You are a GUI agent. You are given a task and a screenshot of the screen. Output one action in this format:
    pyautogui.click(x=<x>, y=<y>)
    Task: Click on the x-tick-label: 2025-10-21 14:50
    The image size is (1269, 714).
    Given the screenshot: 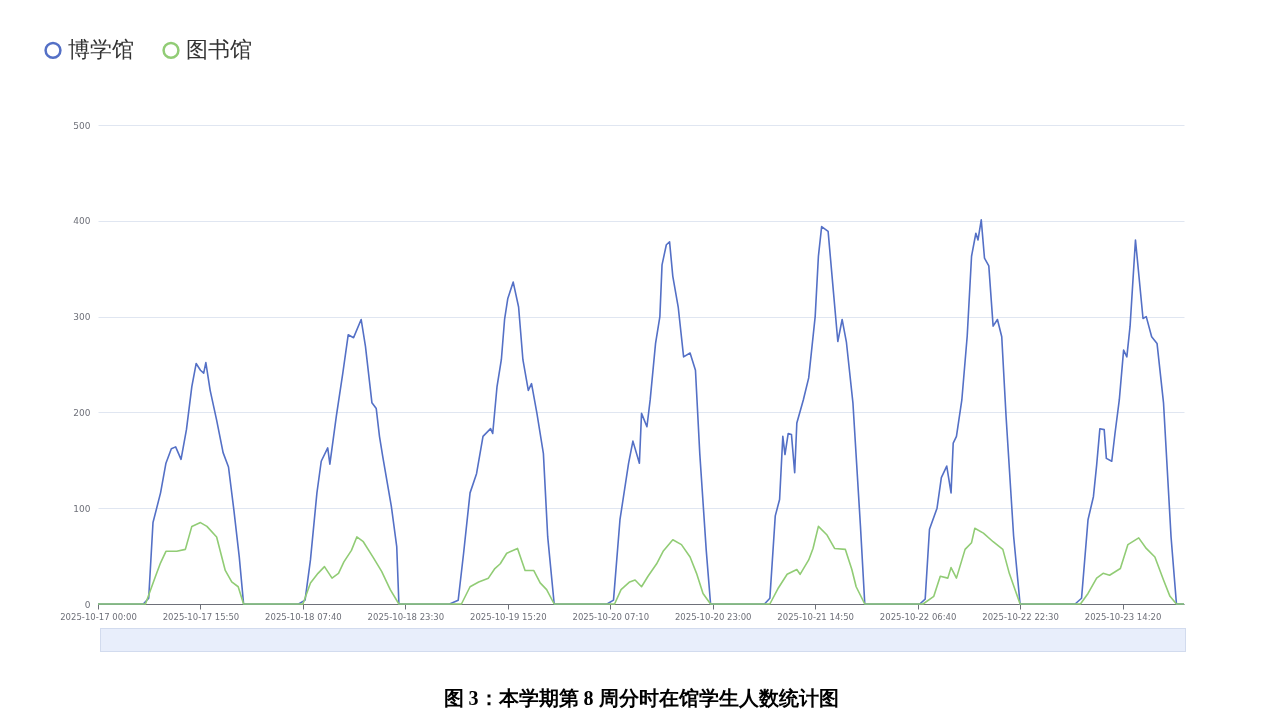 What is the action you would take?
    pyautogui.click(x=815, y=616)
    